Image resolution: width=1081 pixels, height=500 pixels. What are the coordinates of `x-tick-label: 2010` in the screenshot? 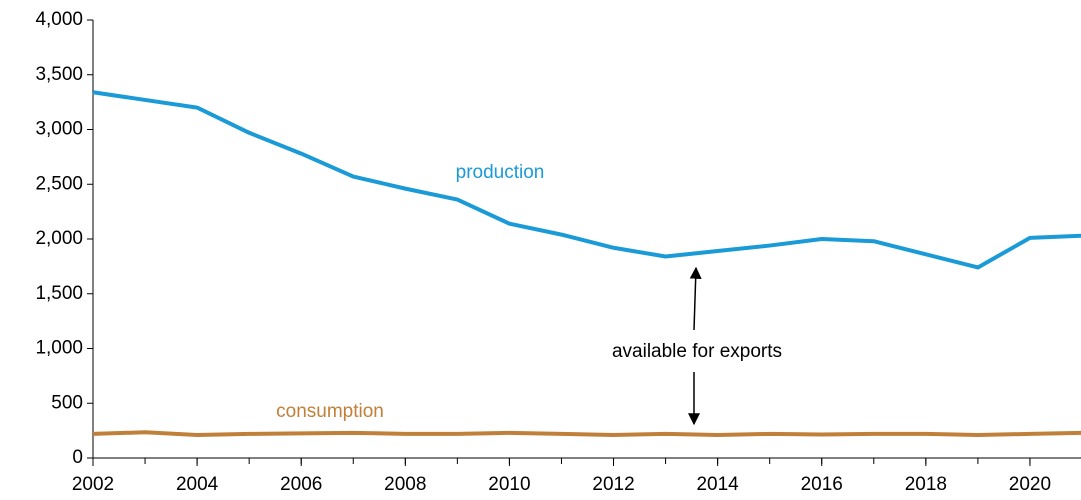 It's located at (509, 484).